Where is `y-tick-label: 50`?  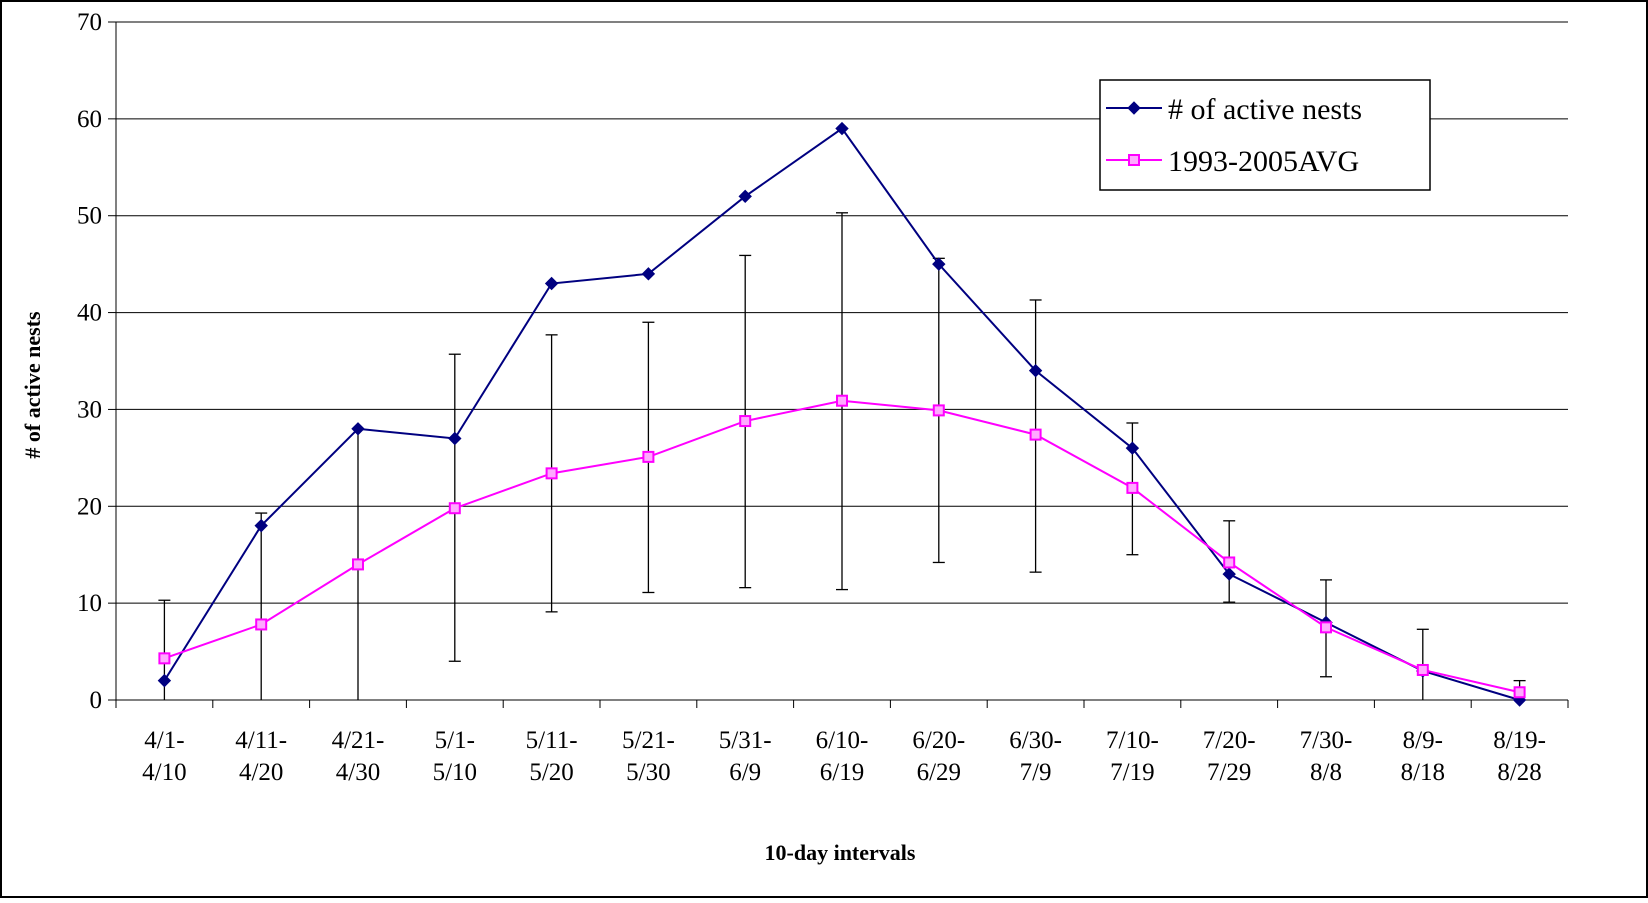
y-tick-label: 50 is located at coordinates (89, 216).